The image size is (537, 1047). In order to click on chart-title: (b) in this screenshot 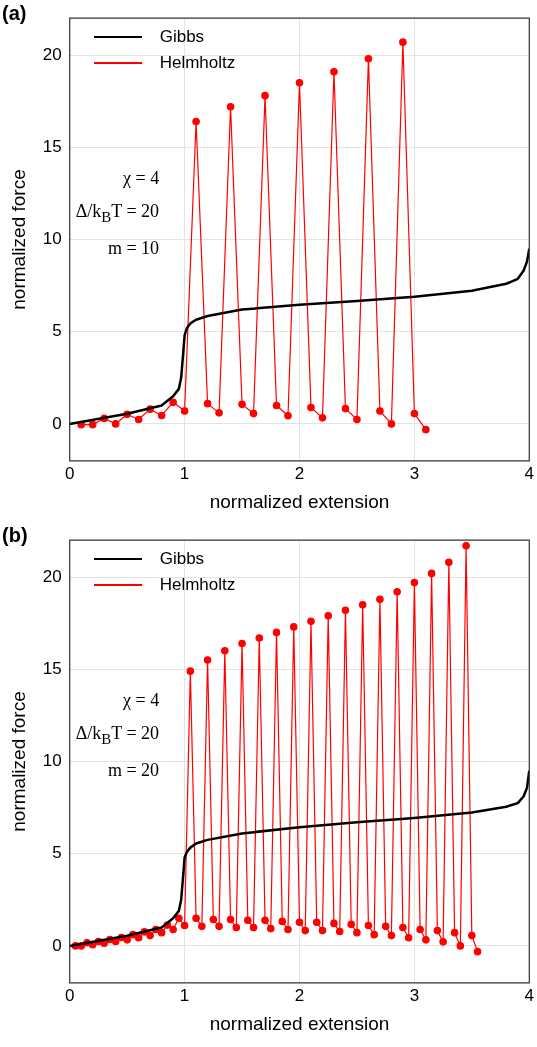, I will do `click(15, 535)`.